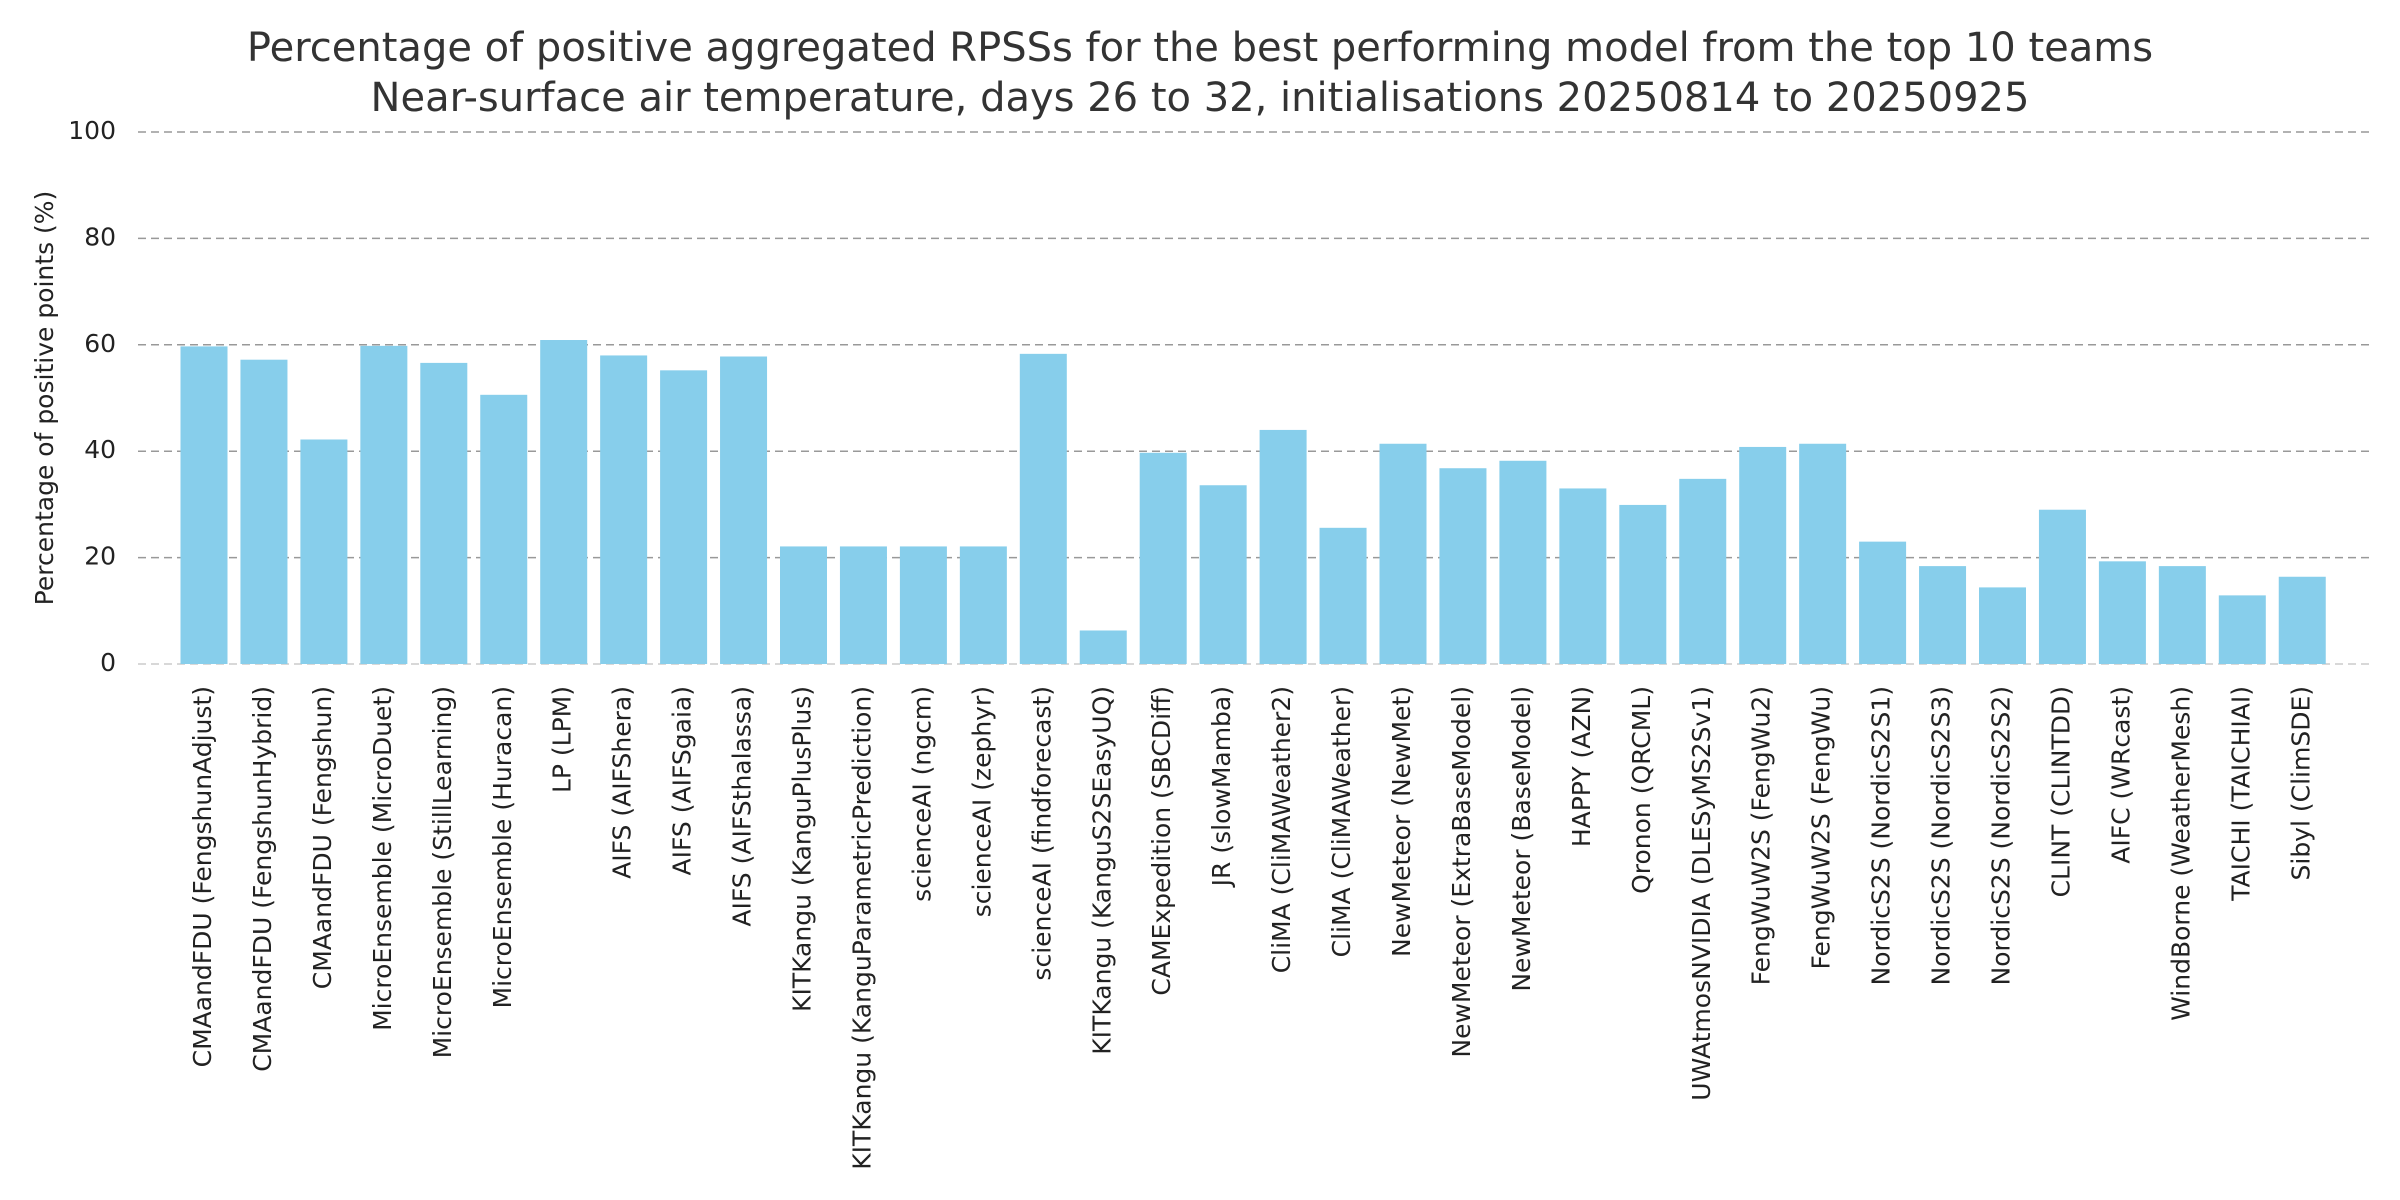 The width and height of the screenshot is (2400, 1200). Describe the element at coordinates (1821, 828) in the screenshot. I see `x-tick-label: FengWuW2S (FengWu)` at that location.